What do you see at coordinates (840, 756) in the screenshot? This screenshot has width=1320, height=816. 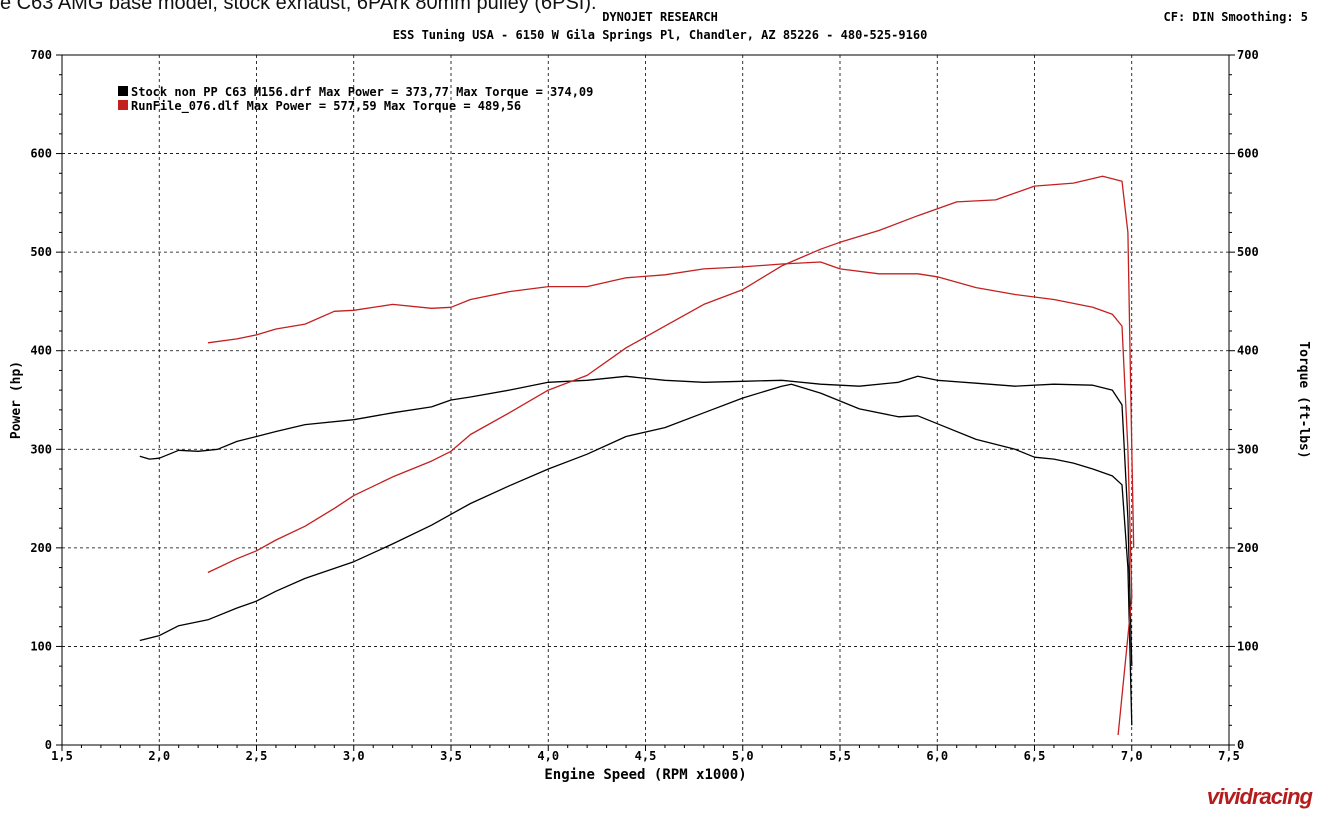 I see `x-tick-label: 5,5` at bounding box center [840, 756].